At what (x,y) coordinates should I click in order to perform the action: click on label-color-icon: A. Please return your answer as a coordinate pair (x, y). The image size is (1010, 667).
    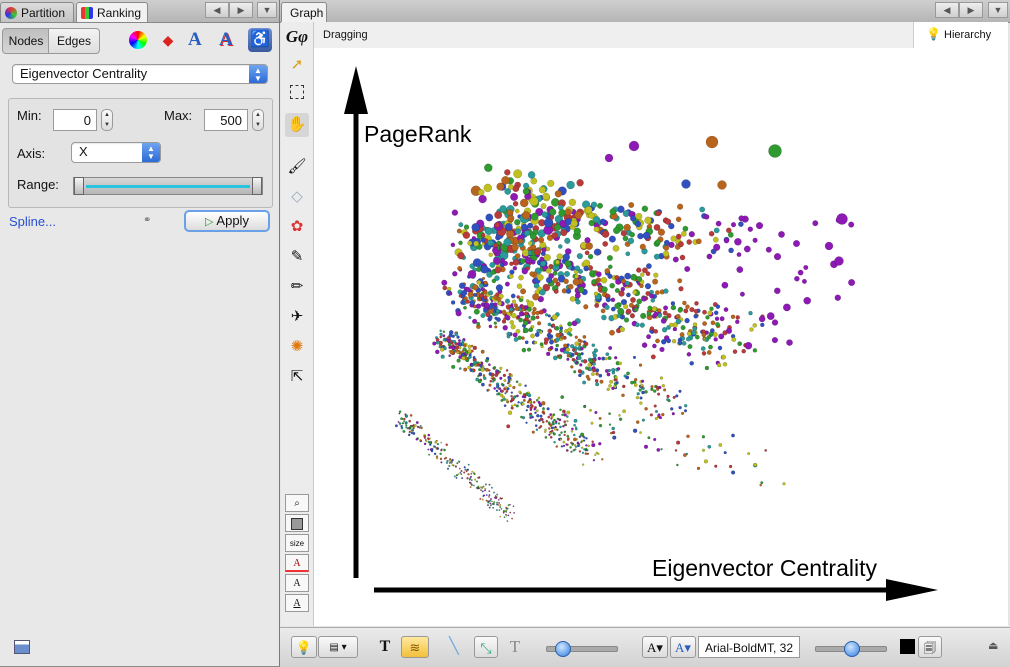
    Looking at the image, I should click on (195, 39).